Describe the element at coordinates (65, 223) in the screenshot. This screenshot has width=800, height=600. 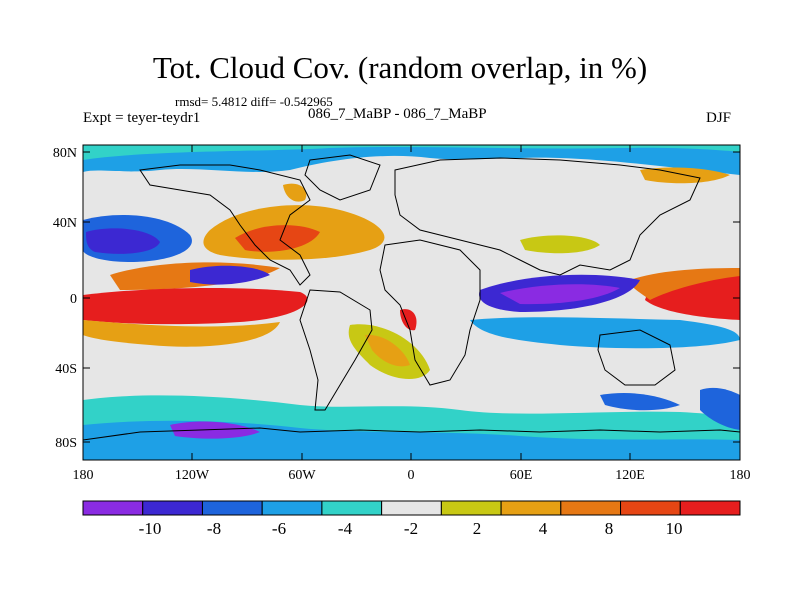
I see `lat-label-40n: 40N` at that location.